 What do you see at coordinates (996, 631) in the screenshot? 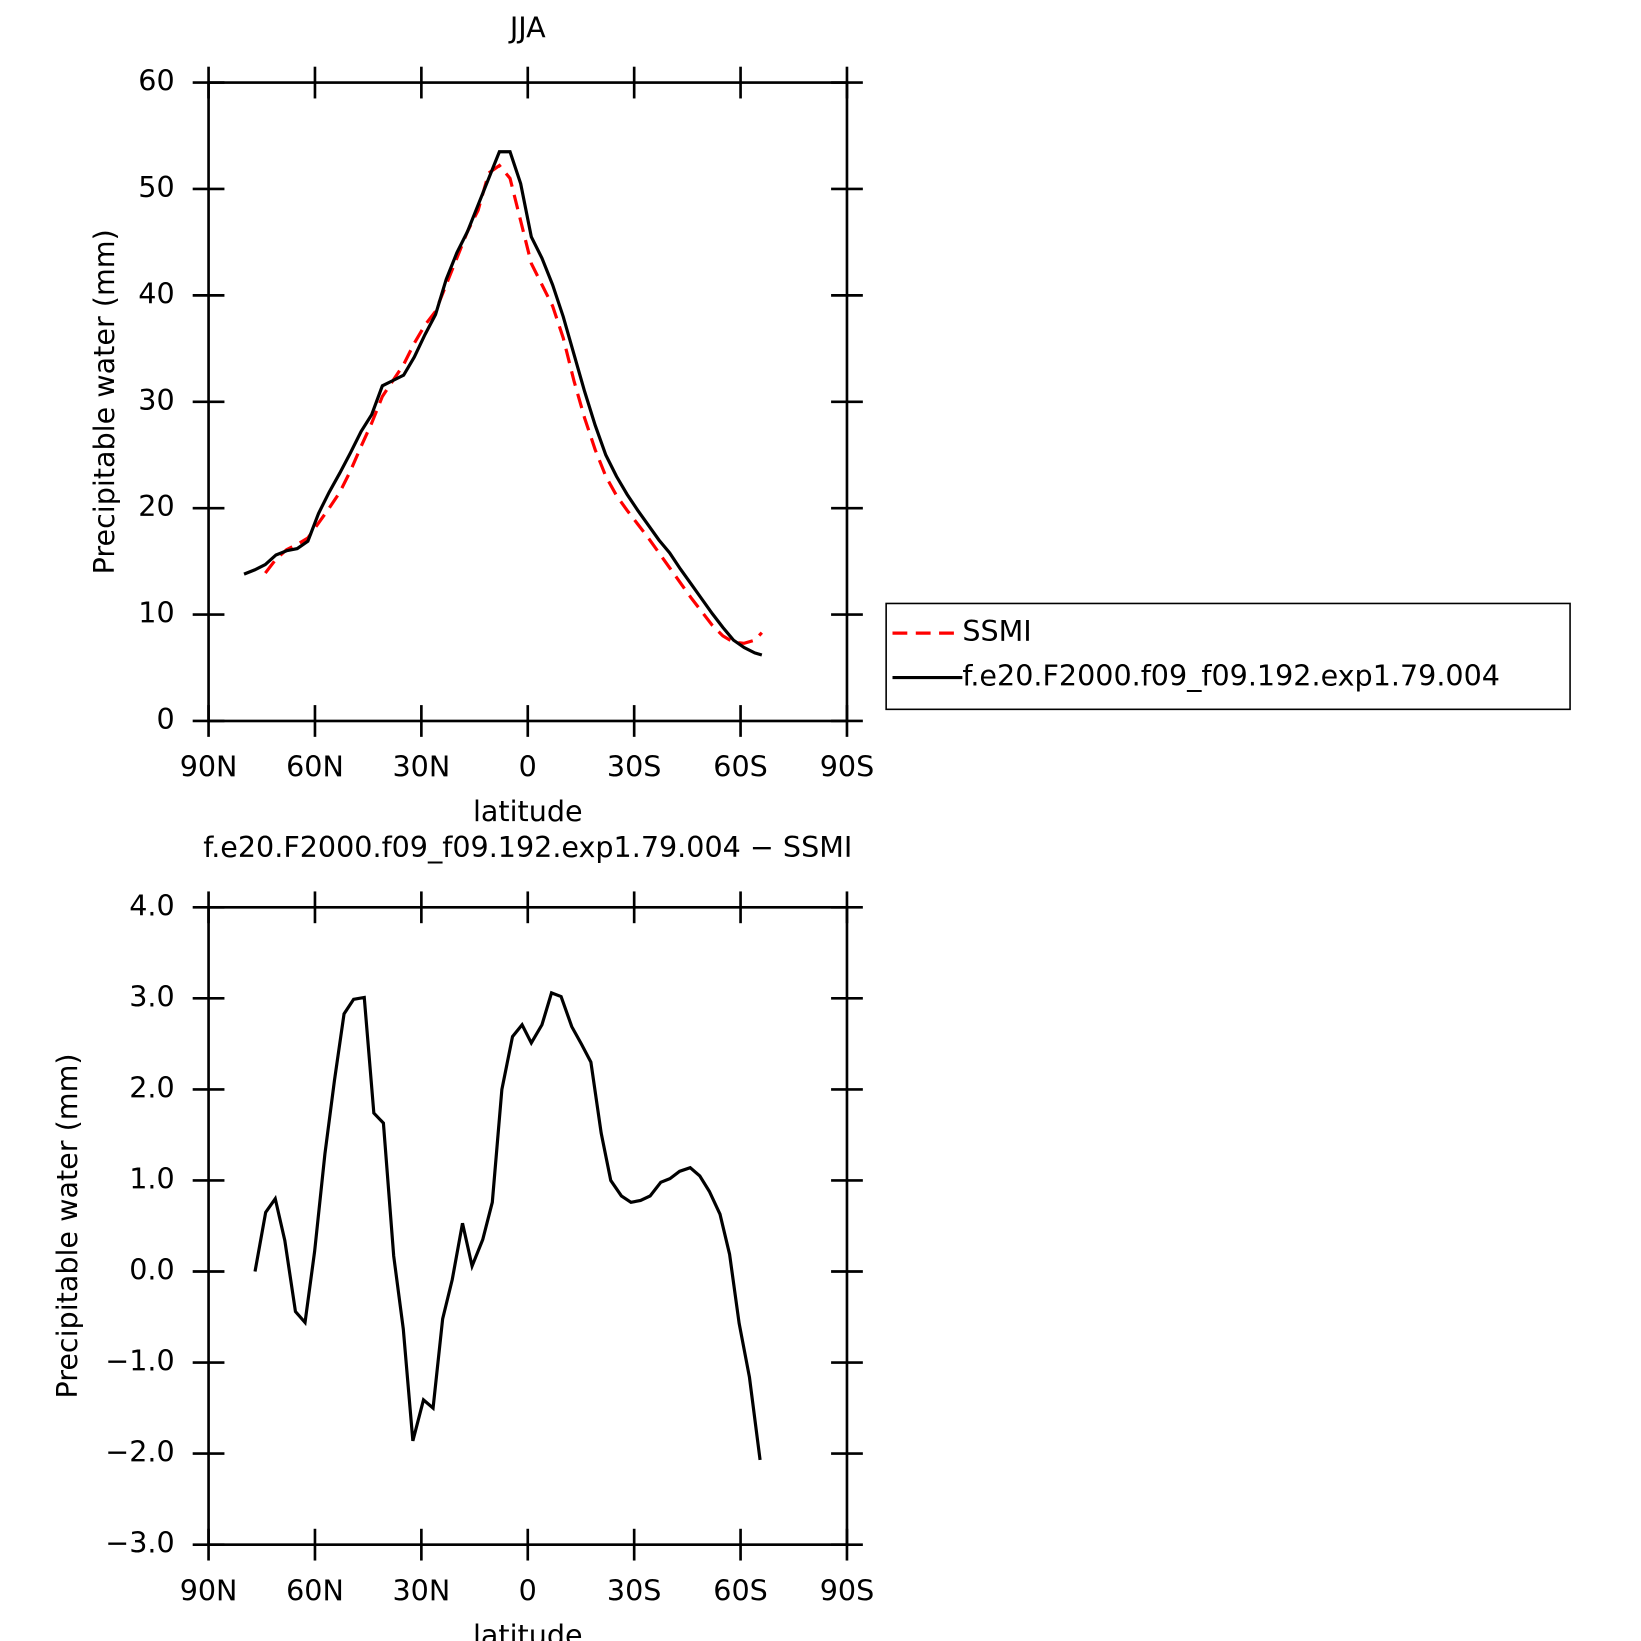
I see `legend-label: SSMI` at bounding box center [996, 631].